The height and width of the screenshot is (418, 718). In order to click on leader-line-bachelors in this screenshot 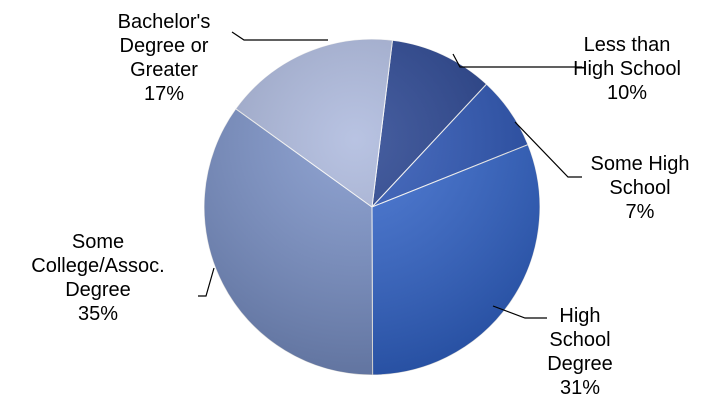, I will do `click(279, 36)`.